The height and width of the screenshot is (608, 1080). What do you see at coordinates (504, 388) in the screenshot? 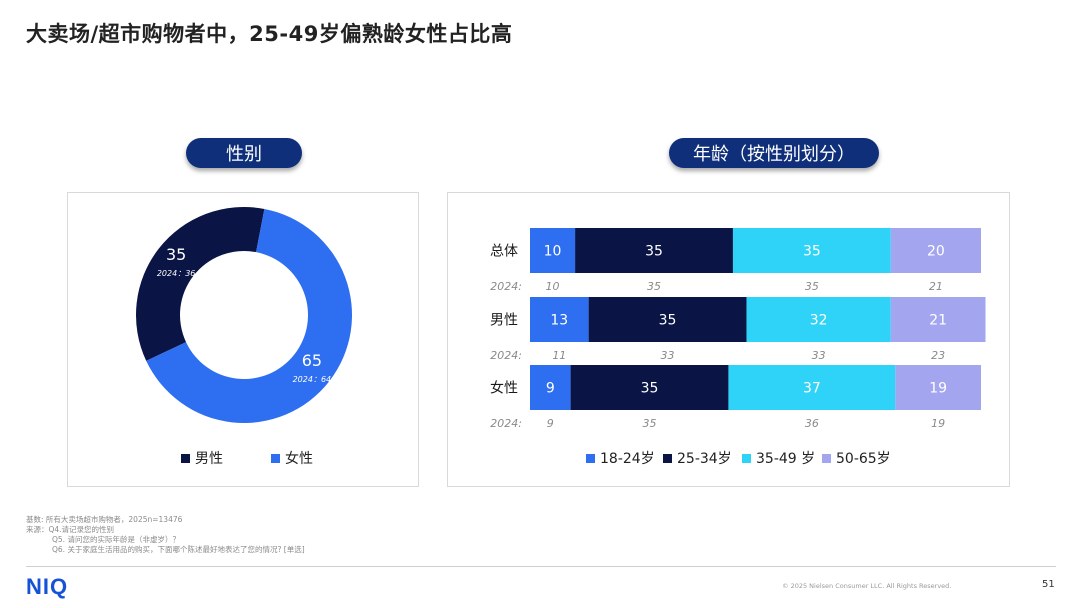
I see `row-label-女性: 女性` at bounding box center [504, 388].